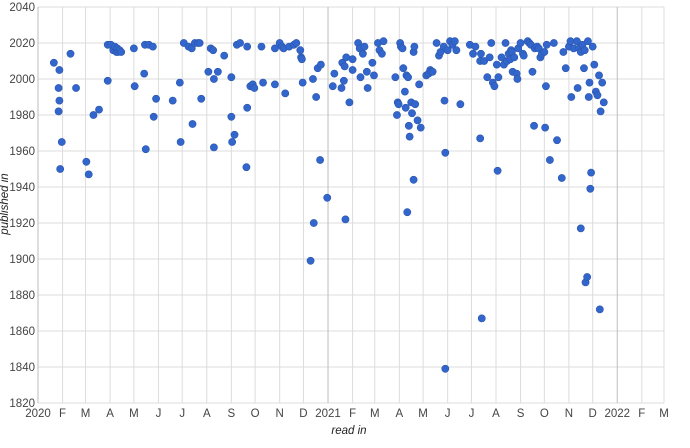  Describe the element at coordinates (22, 80) in the screenshot. I see `y-tick-label: 2000` at that location.